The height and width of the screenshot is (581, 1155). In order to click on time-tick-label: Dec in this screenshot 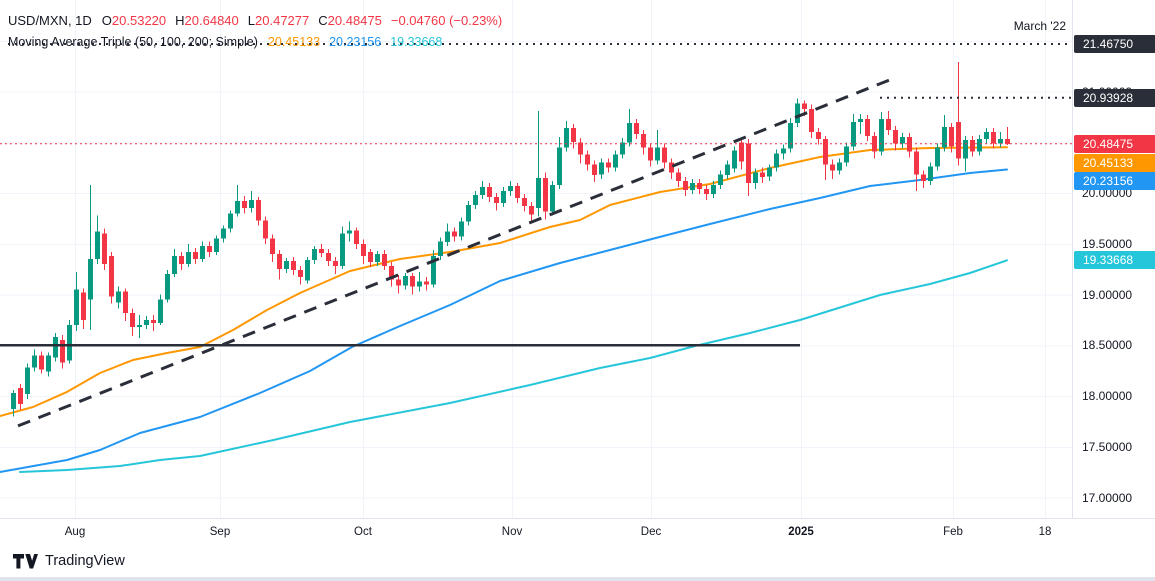, I will do `click(651, 532)`.